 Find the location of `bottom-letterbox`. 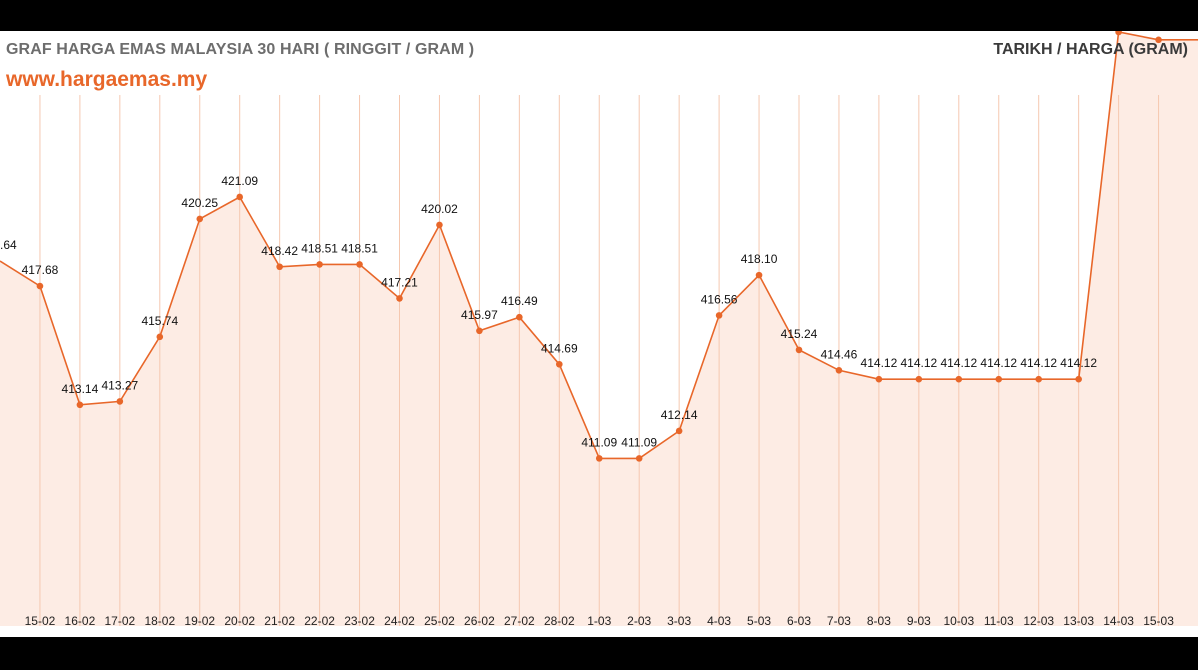

bottom-letterbox is located at coordinates (599, 653).